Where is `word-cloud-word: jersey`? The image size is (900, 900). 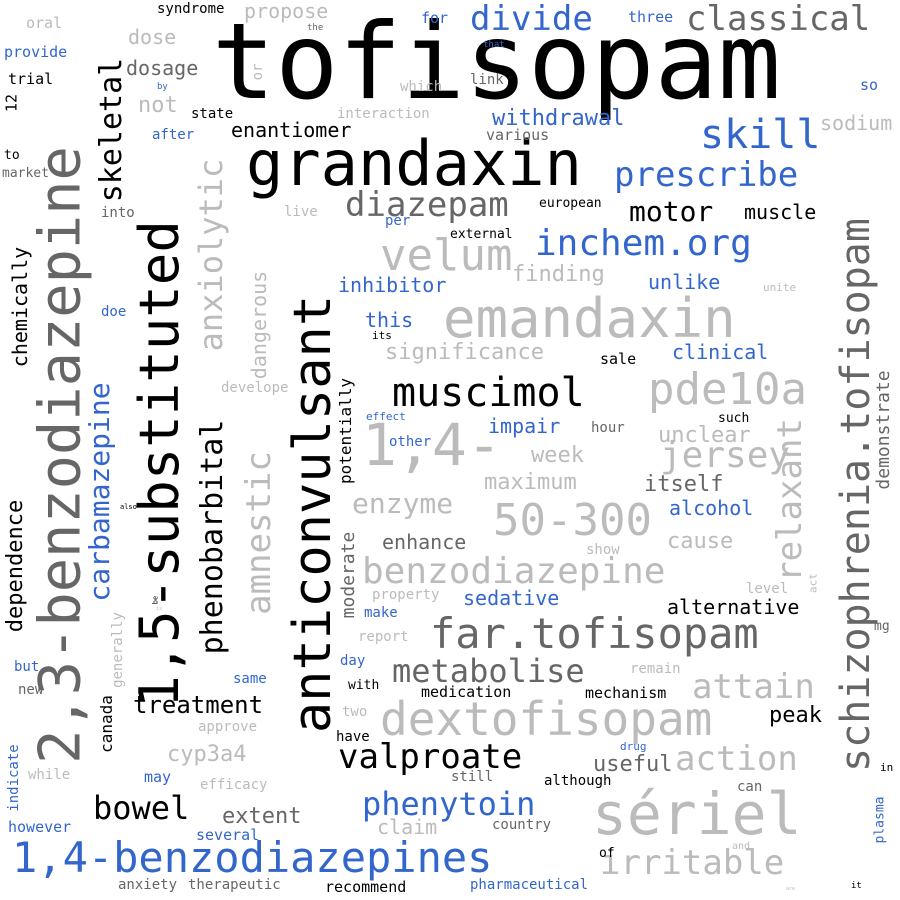 word-cloud-word: jersey is located at coordinates (725, 455).